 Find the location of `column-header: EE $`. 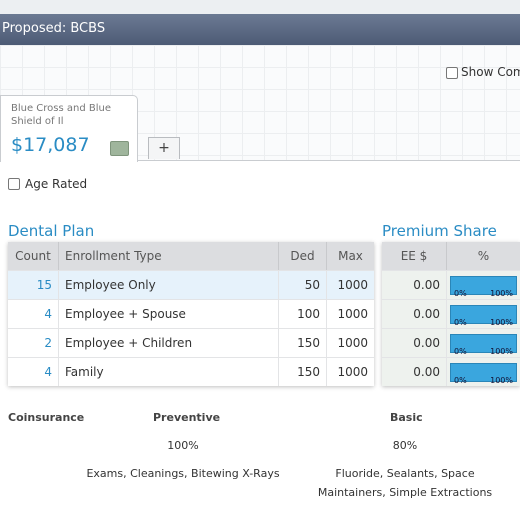

column-header: EE $ is located at coordinates (414, 256).